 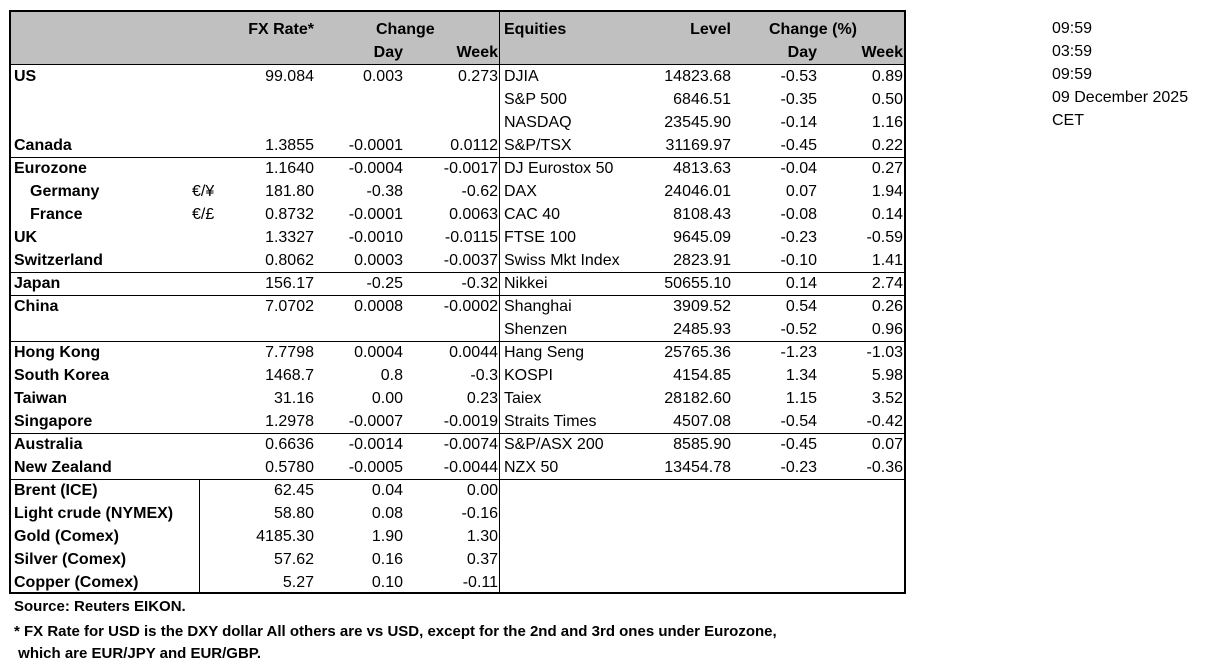 I want to click on table-row: Gold (Comex) 4185.30 1.90 1.30, so click(x=457, y=536).